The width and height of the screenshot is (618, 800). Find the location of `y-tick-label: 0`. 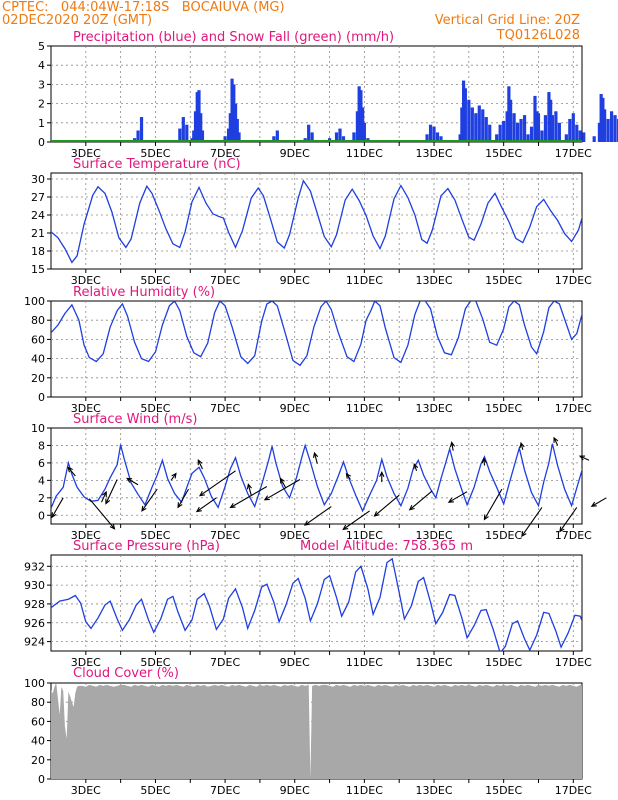

y-tick-label: 0 is located at coordinates (41, 142).